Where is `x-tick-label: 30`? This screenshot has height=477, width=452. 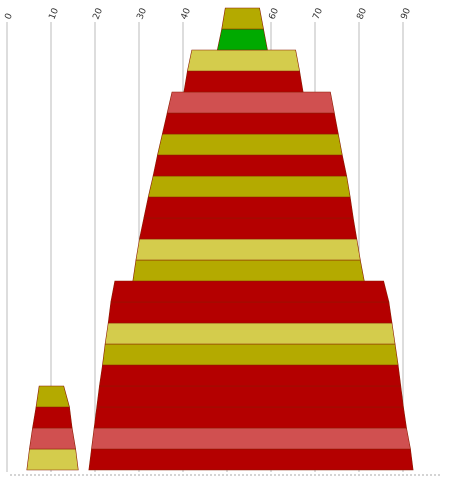
x-tick-label: 30 is located at coordinates (143, 14).